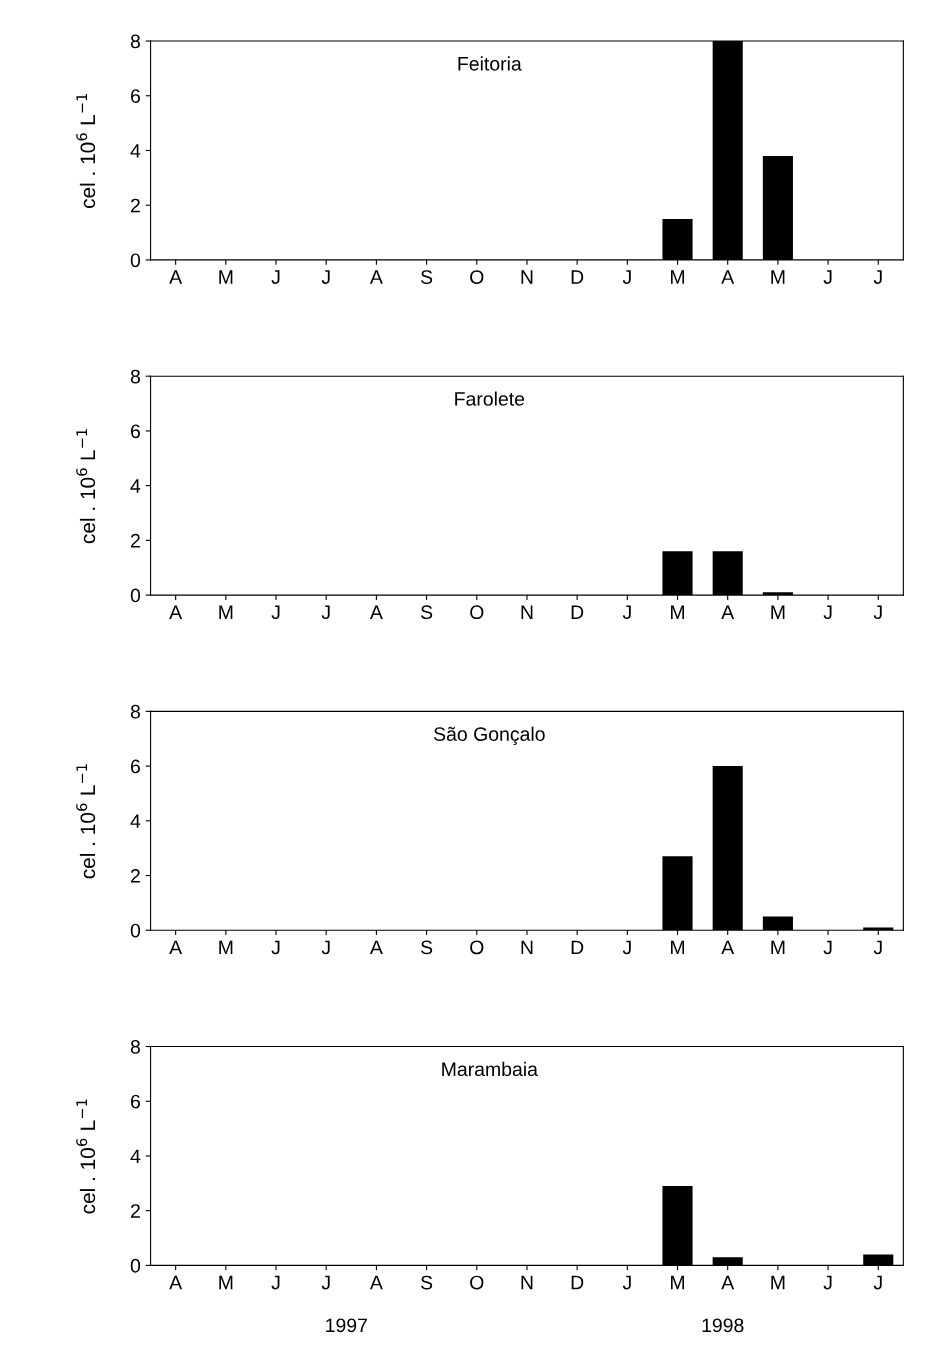  I want to click on text: Feitoria, so click(490, 63).